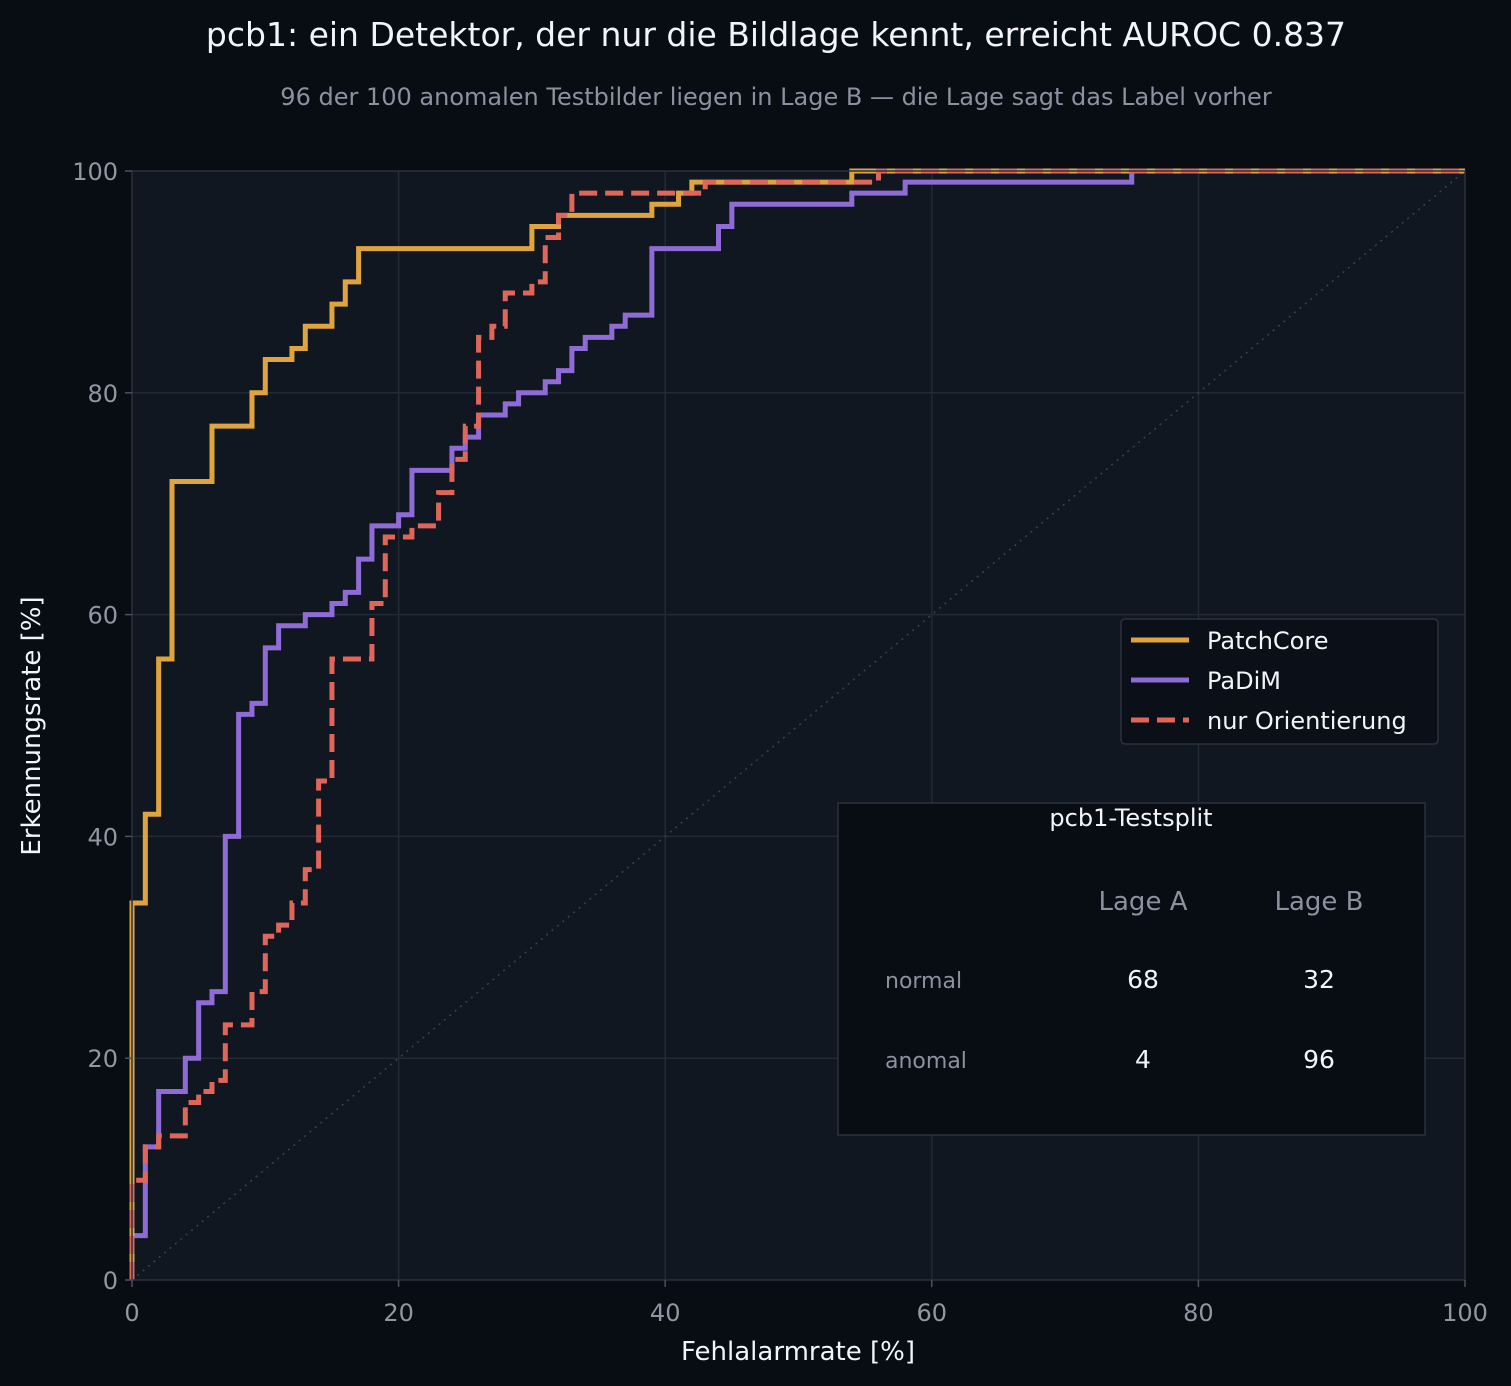 The width and height of the screenshot is (1511, 1386). I want to click on y-tick-label: 60, so click(102, 616).